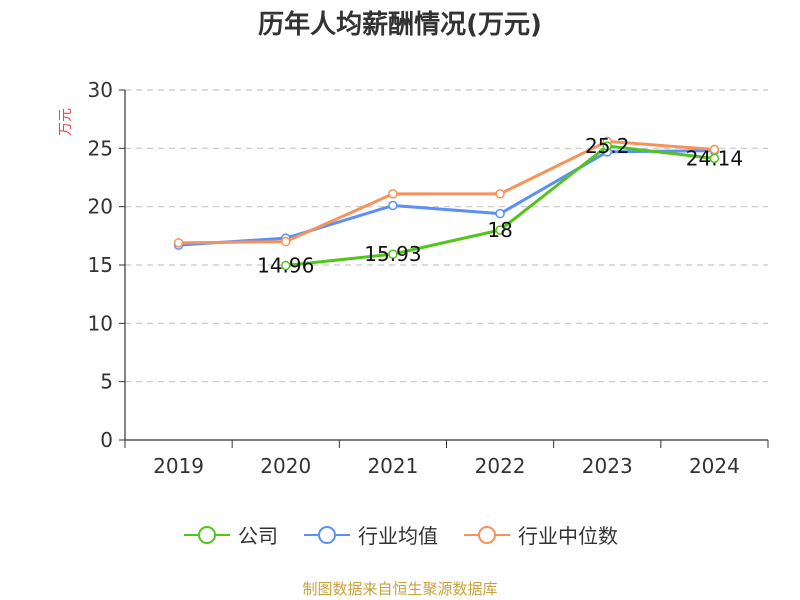 This screenshot has height=600, width=800. I want to click on y-tick-label: 5, so click(106, 382).